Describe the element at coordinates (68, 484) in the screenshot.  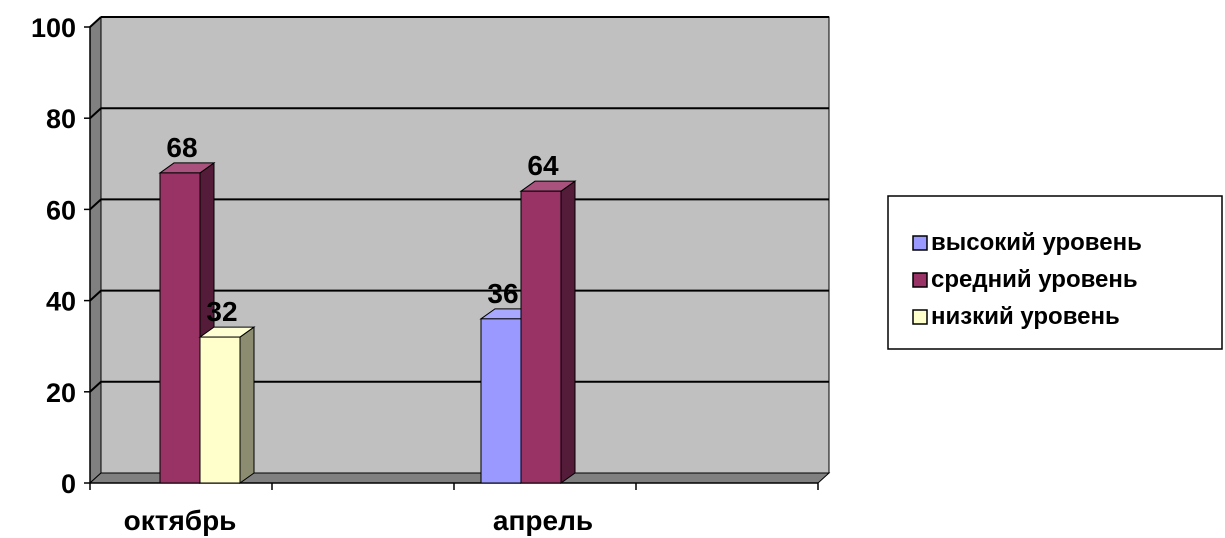
I see `y-tick-label: 0` at that location.